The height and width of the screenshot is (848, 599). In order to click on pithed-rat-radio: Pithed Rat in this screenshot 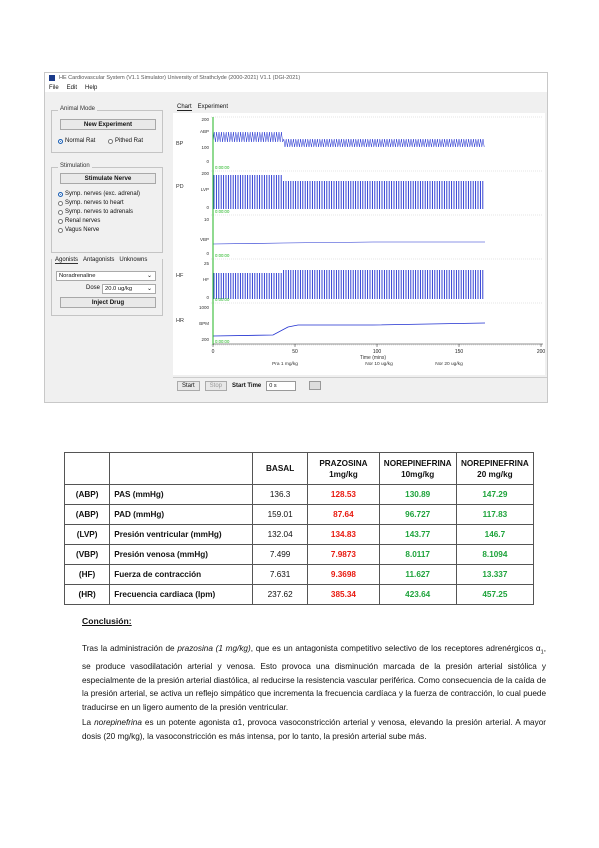, I will do `click(125, 141)`.